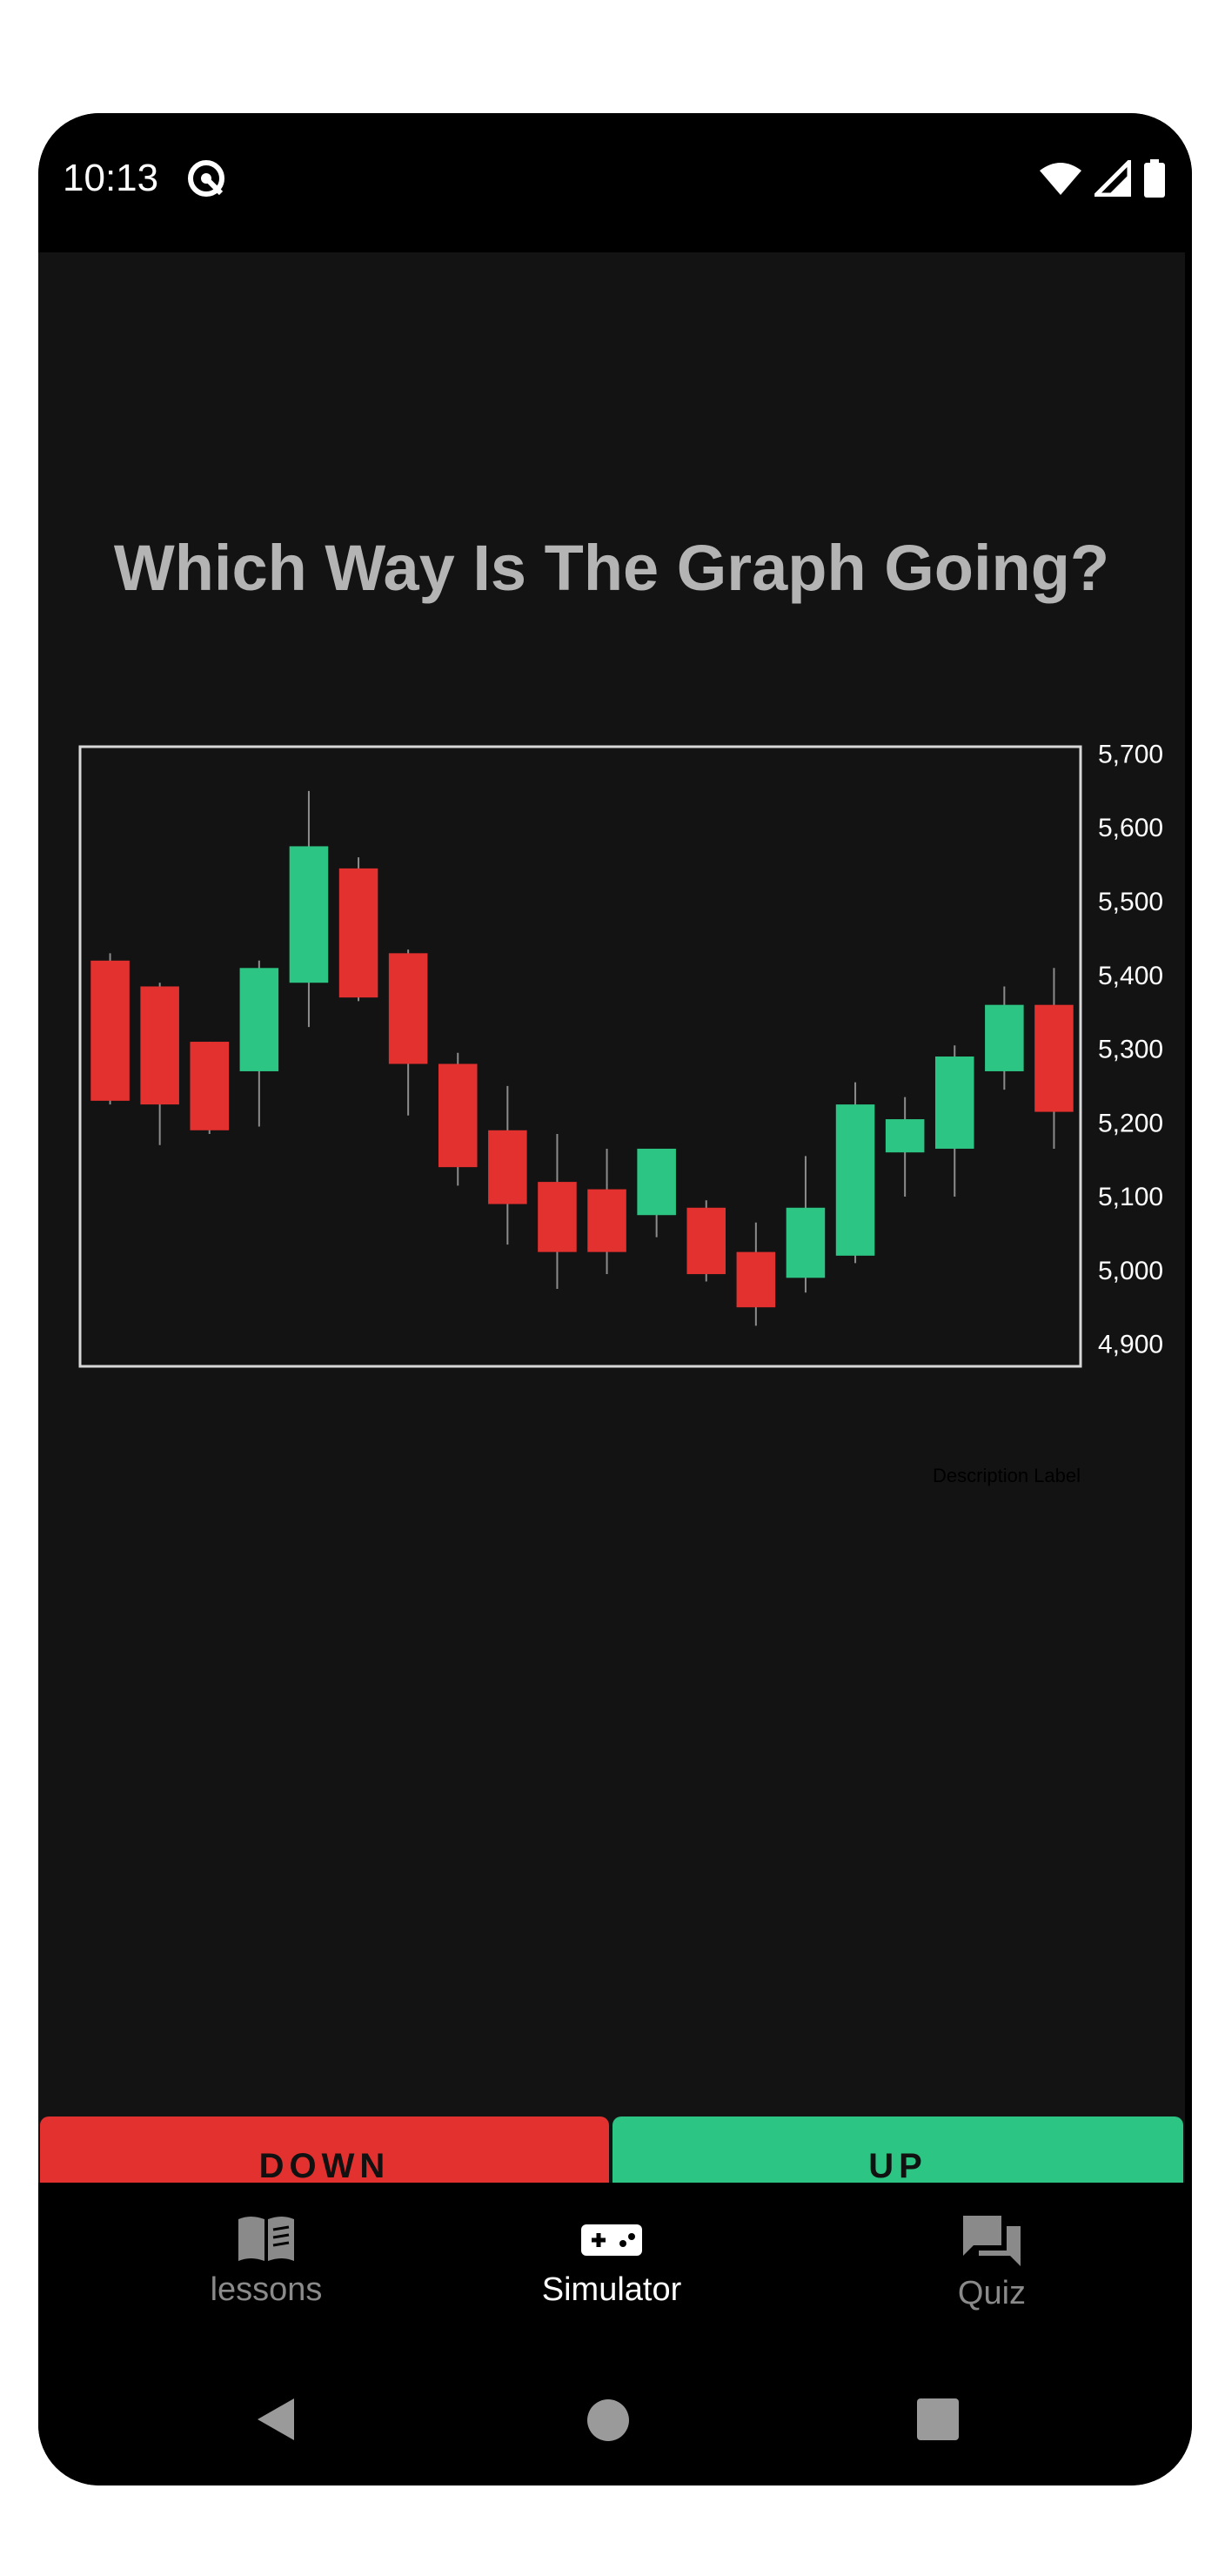 The image size is (1225, 2576). Describe the element at coordinates (992, 2241) in the screenshot. I see `forum-icon` at that location.